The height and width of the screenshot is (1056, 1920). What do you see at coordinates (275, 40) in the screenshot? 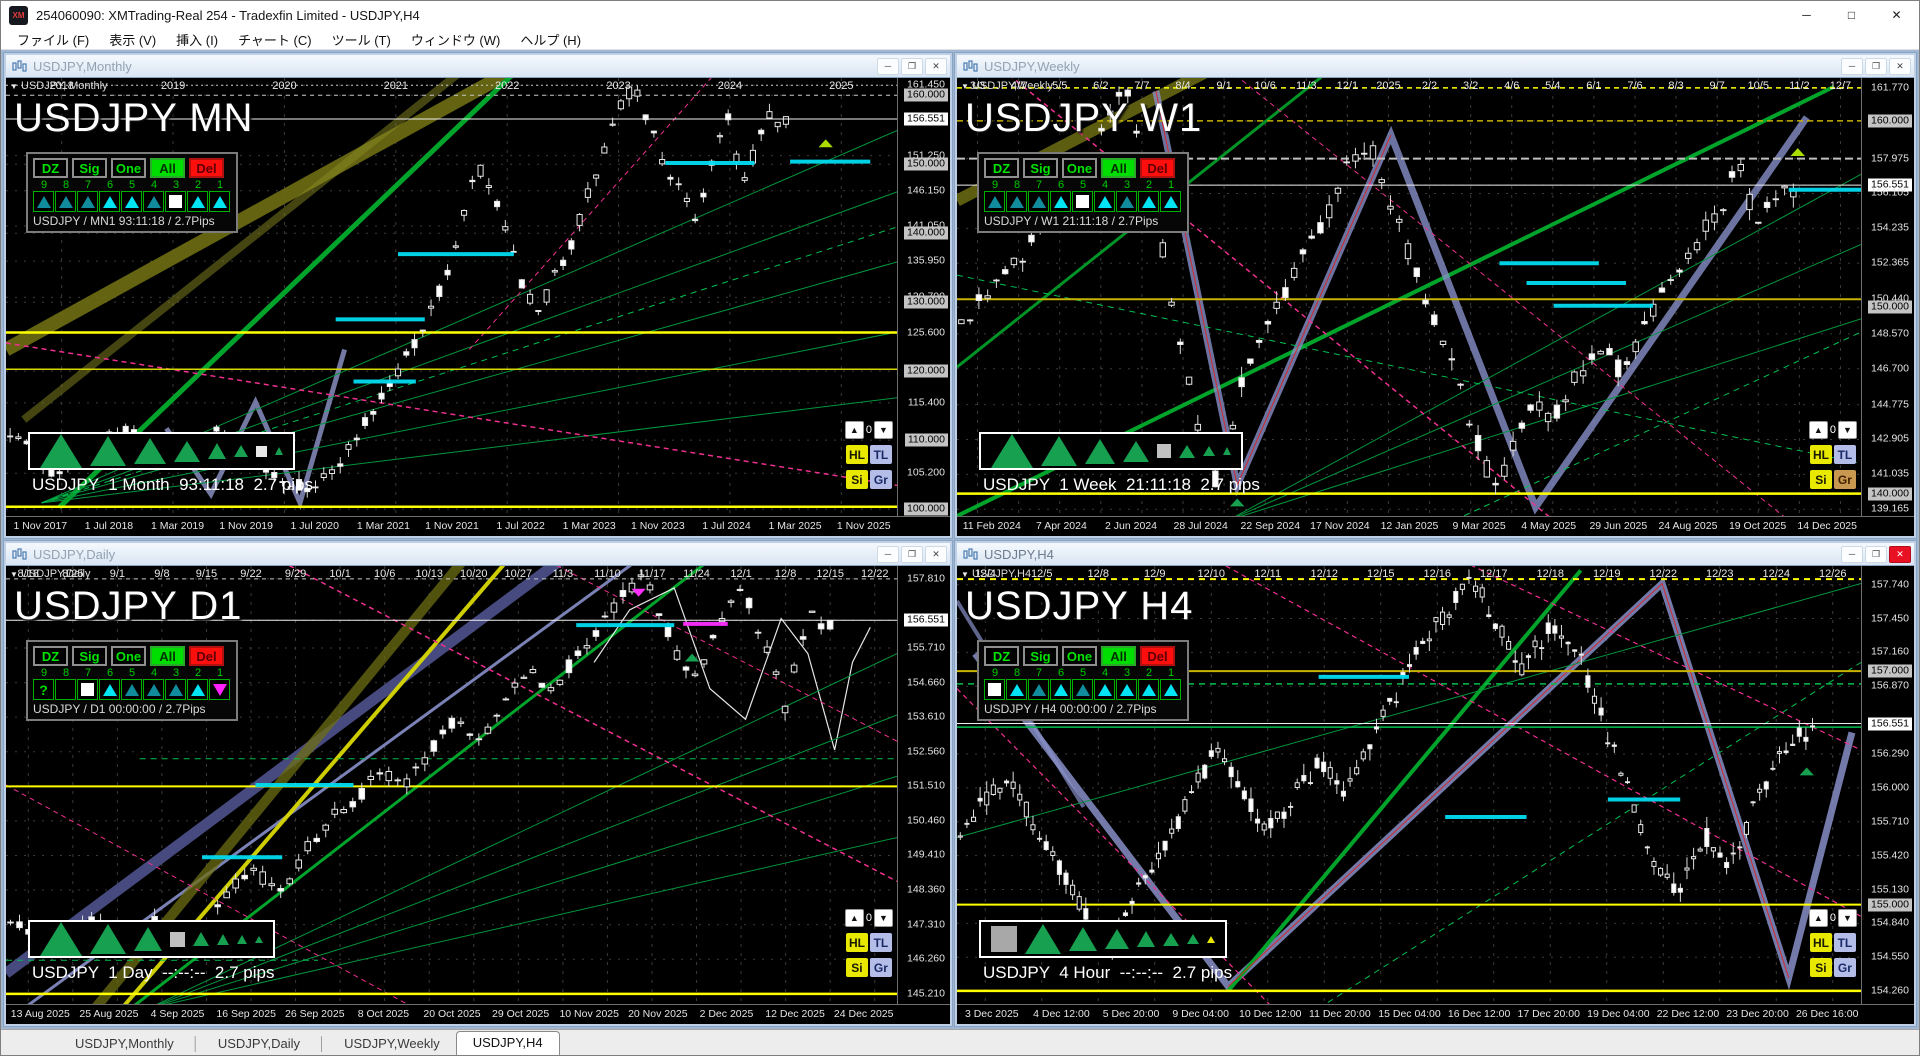
I see `menu-item-3: チャート (C)` at bounding box center [275, 40].